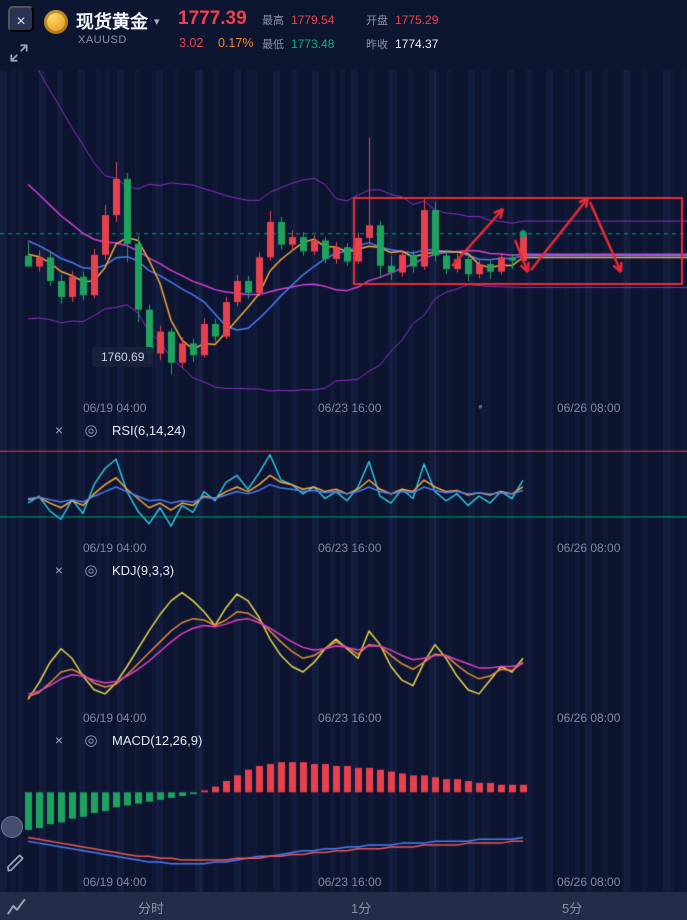 The width and height of the screenshot is (687, 920). I want to click on instrument-title: 现货黄金, so click(112, 22).